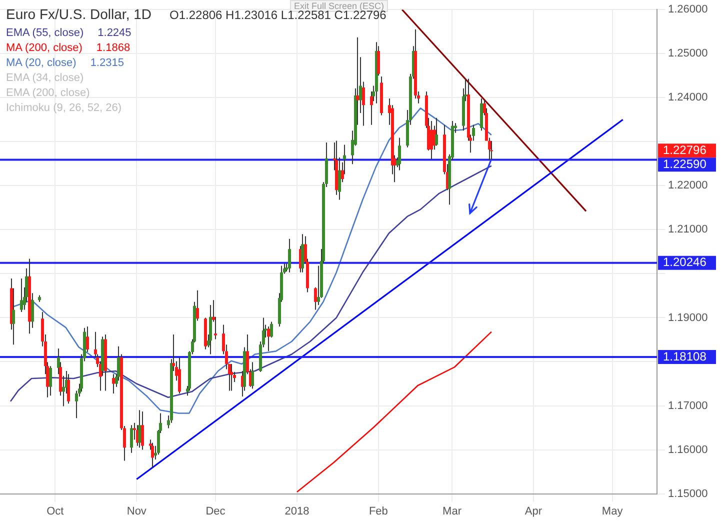  I want to click on y-tick-label: 1.15000, so click(688, 494).